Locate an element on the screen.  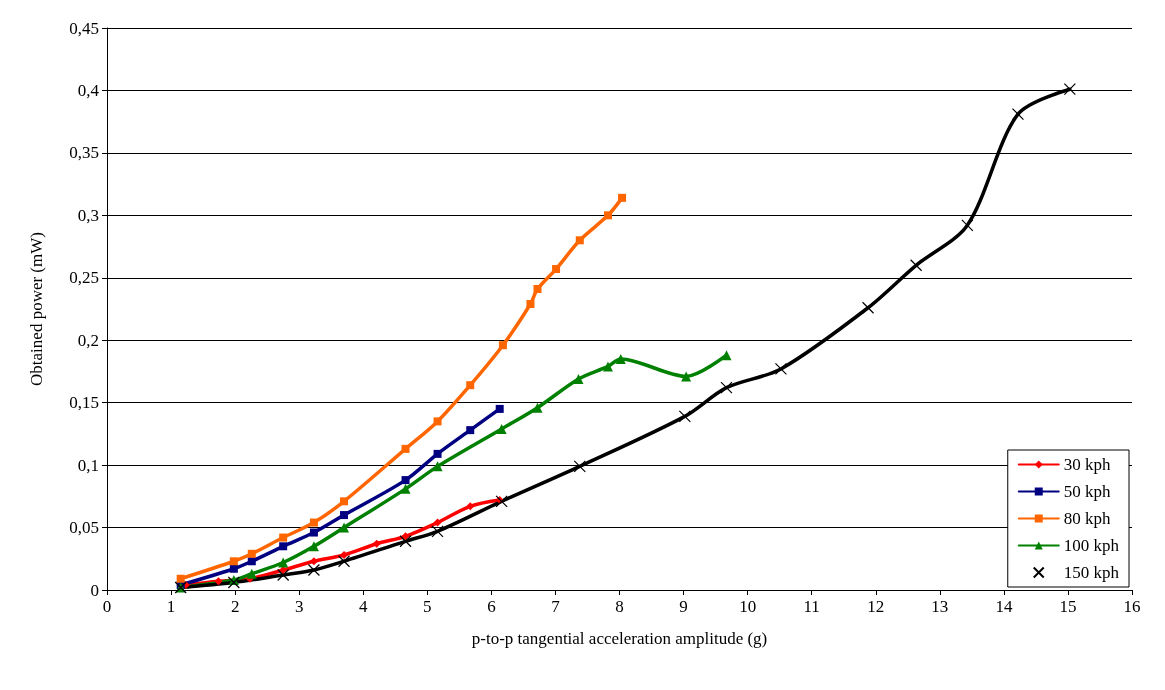
legend-label: 80 kph is located at coordinates (1087, 518).